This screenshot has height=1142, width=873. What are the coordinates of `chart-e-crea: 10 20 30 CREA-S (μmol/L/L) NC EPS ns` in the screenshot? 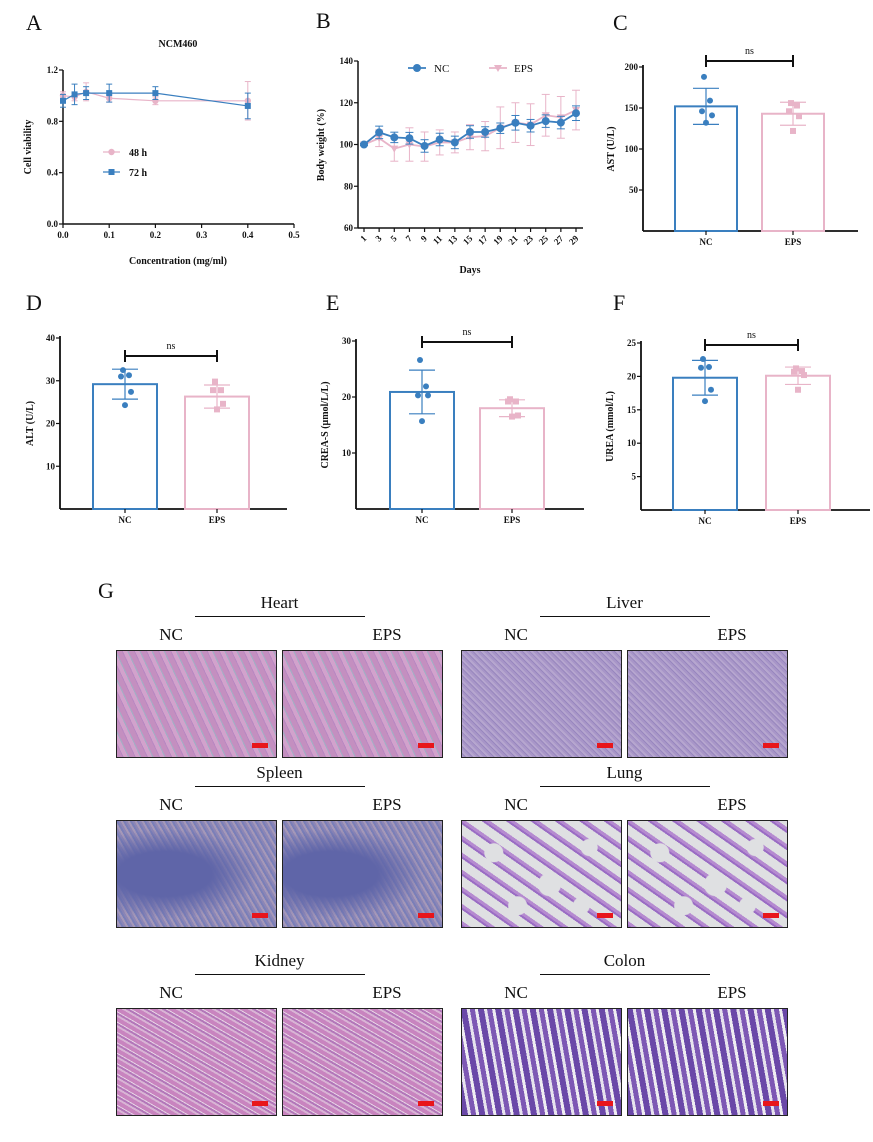 It's located at (452, 426).